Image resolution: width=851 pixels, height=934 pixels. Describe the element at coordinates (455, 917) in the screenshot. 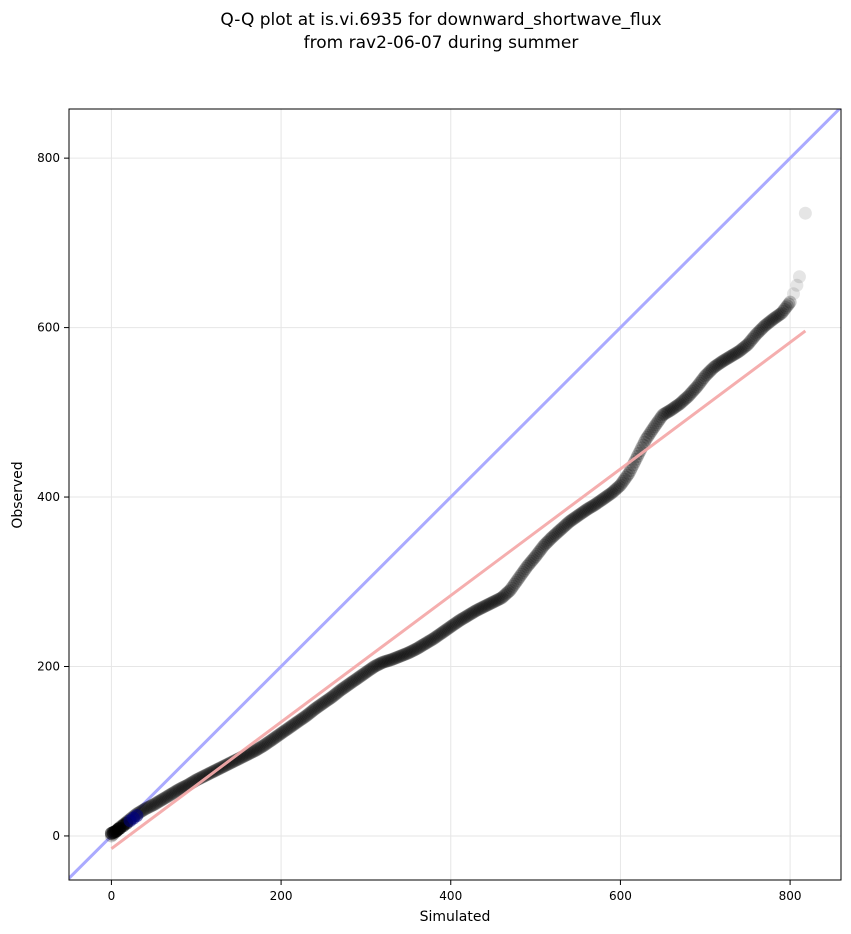

I see `x-axis-label: Simulated` at that location.